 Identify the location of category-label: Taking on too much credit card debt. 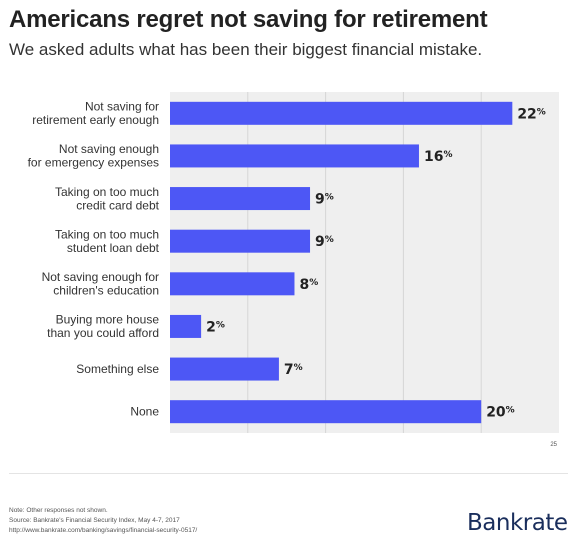
(107, 199).